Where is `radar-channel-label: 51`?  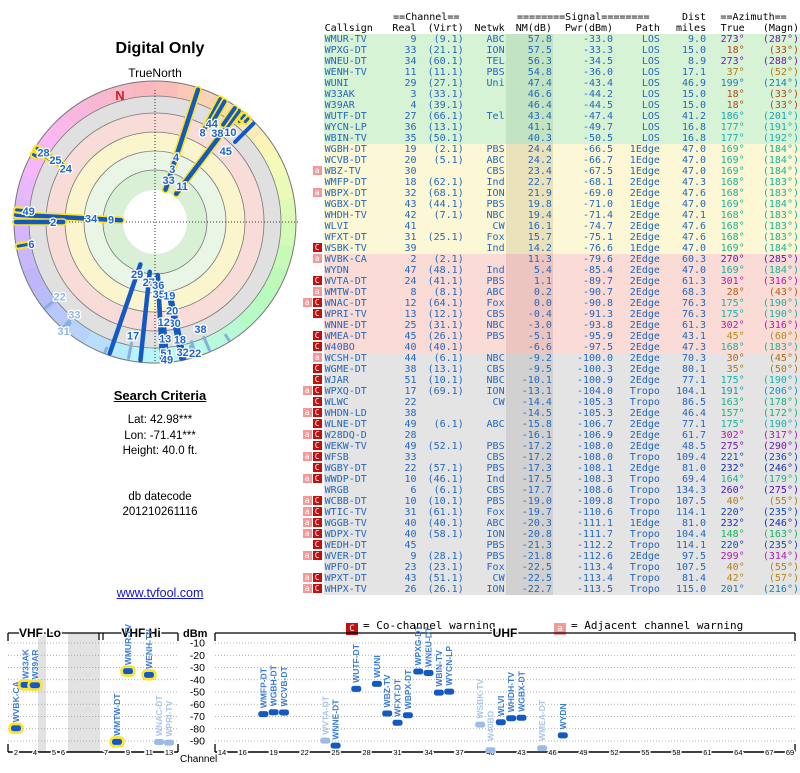
radar-channel-label: 51 is located at coordinates (166, 354).